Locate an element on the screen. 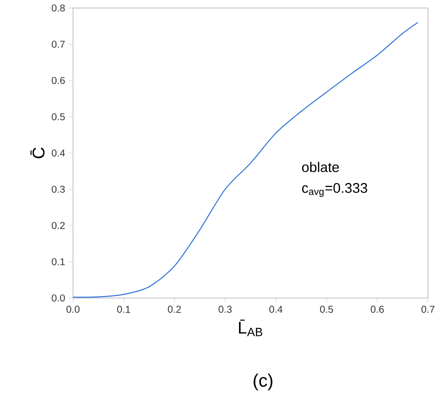 The height and width of the screenshot is (402, 443). x-tick-label: 0.5 is located at coordinates (327, 309).